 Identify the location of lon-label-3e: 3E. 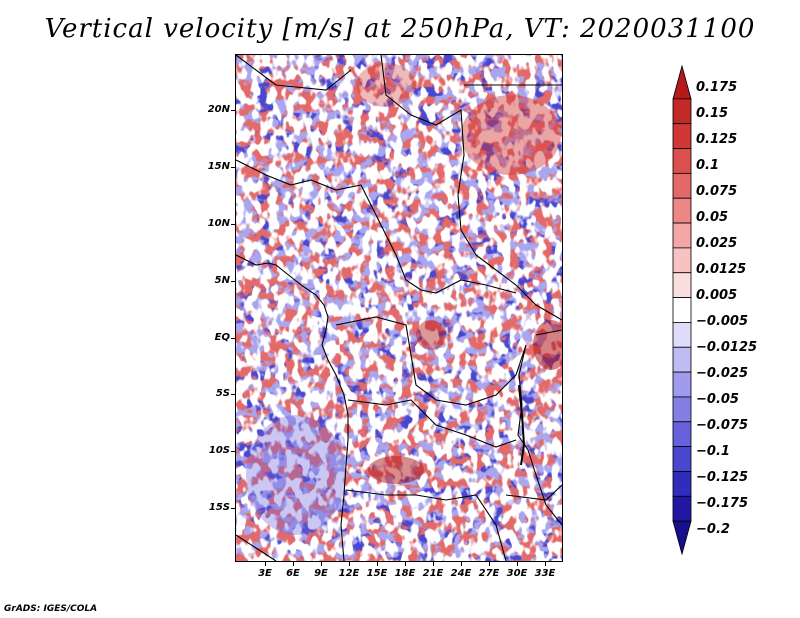
(265, 573).